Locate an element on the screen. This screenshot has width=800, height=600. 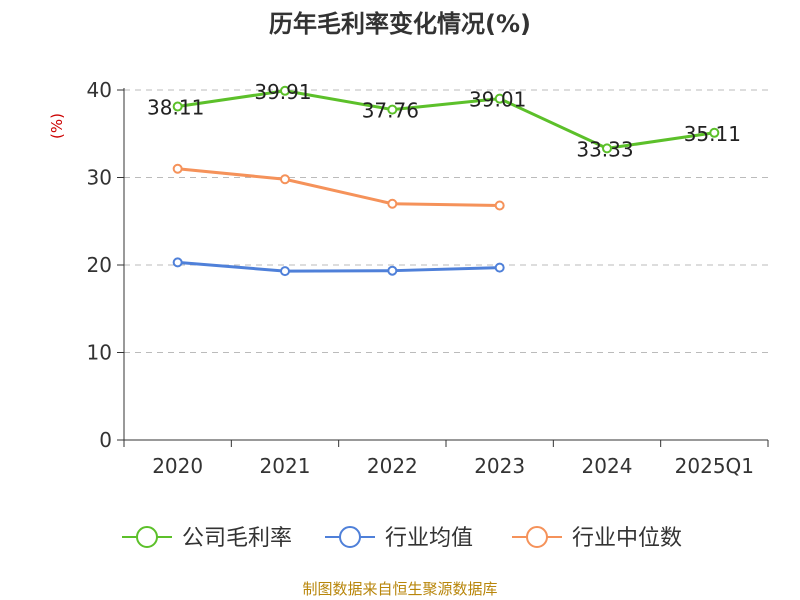
data-label-layer: 38.11 39.91 37.76 39.01 33.33 35.11 is located at coordinates (444, 121).